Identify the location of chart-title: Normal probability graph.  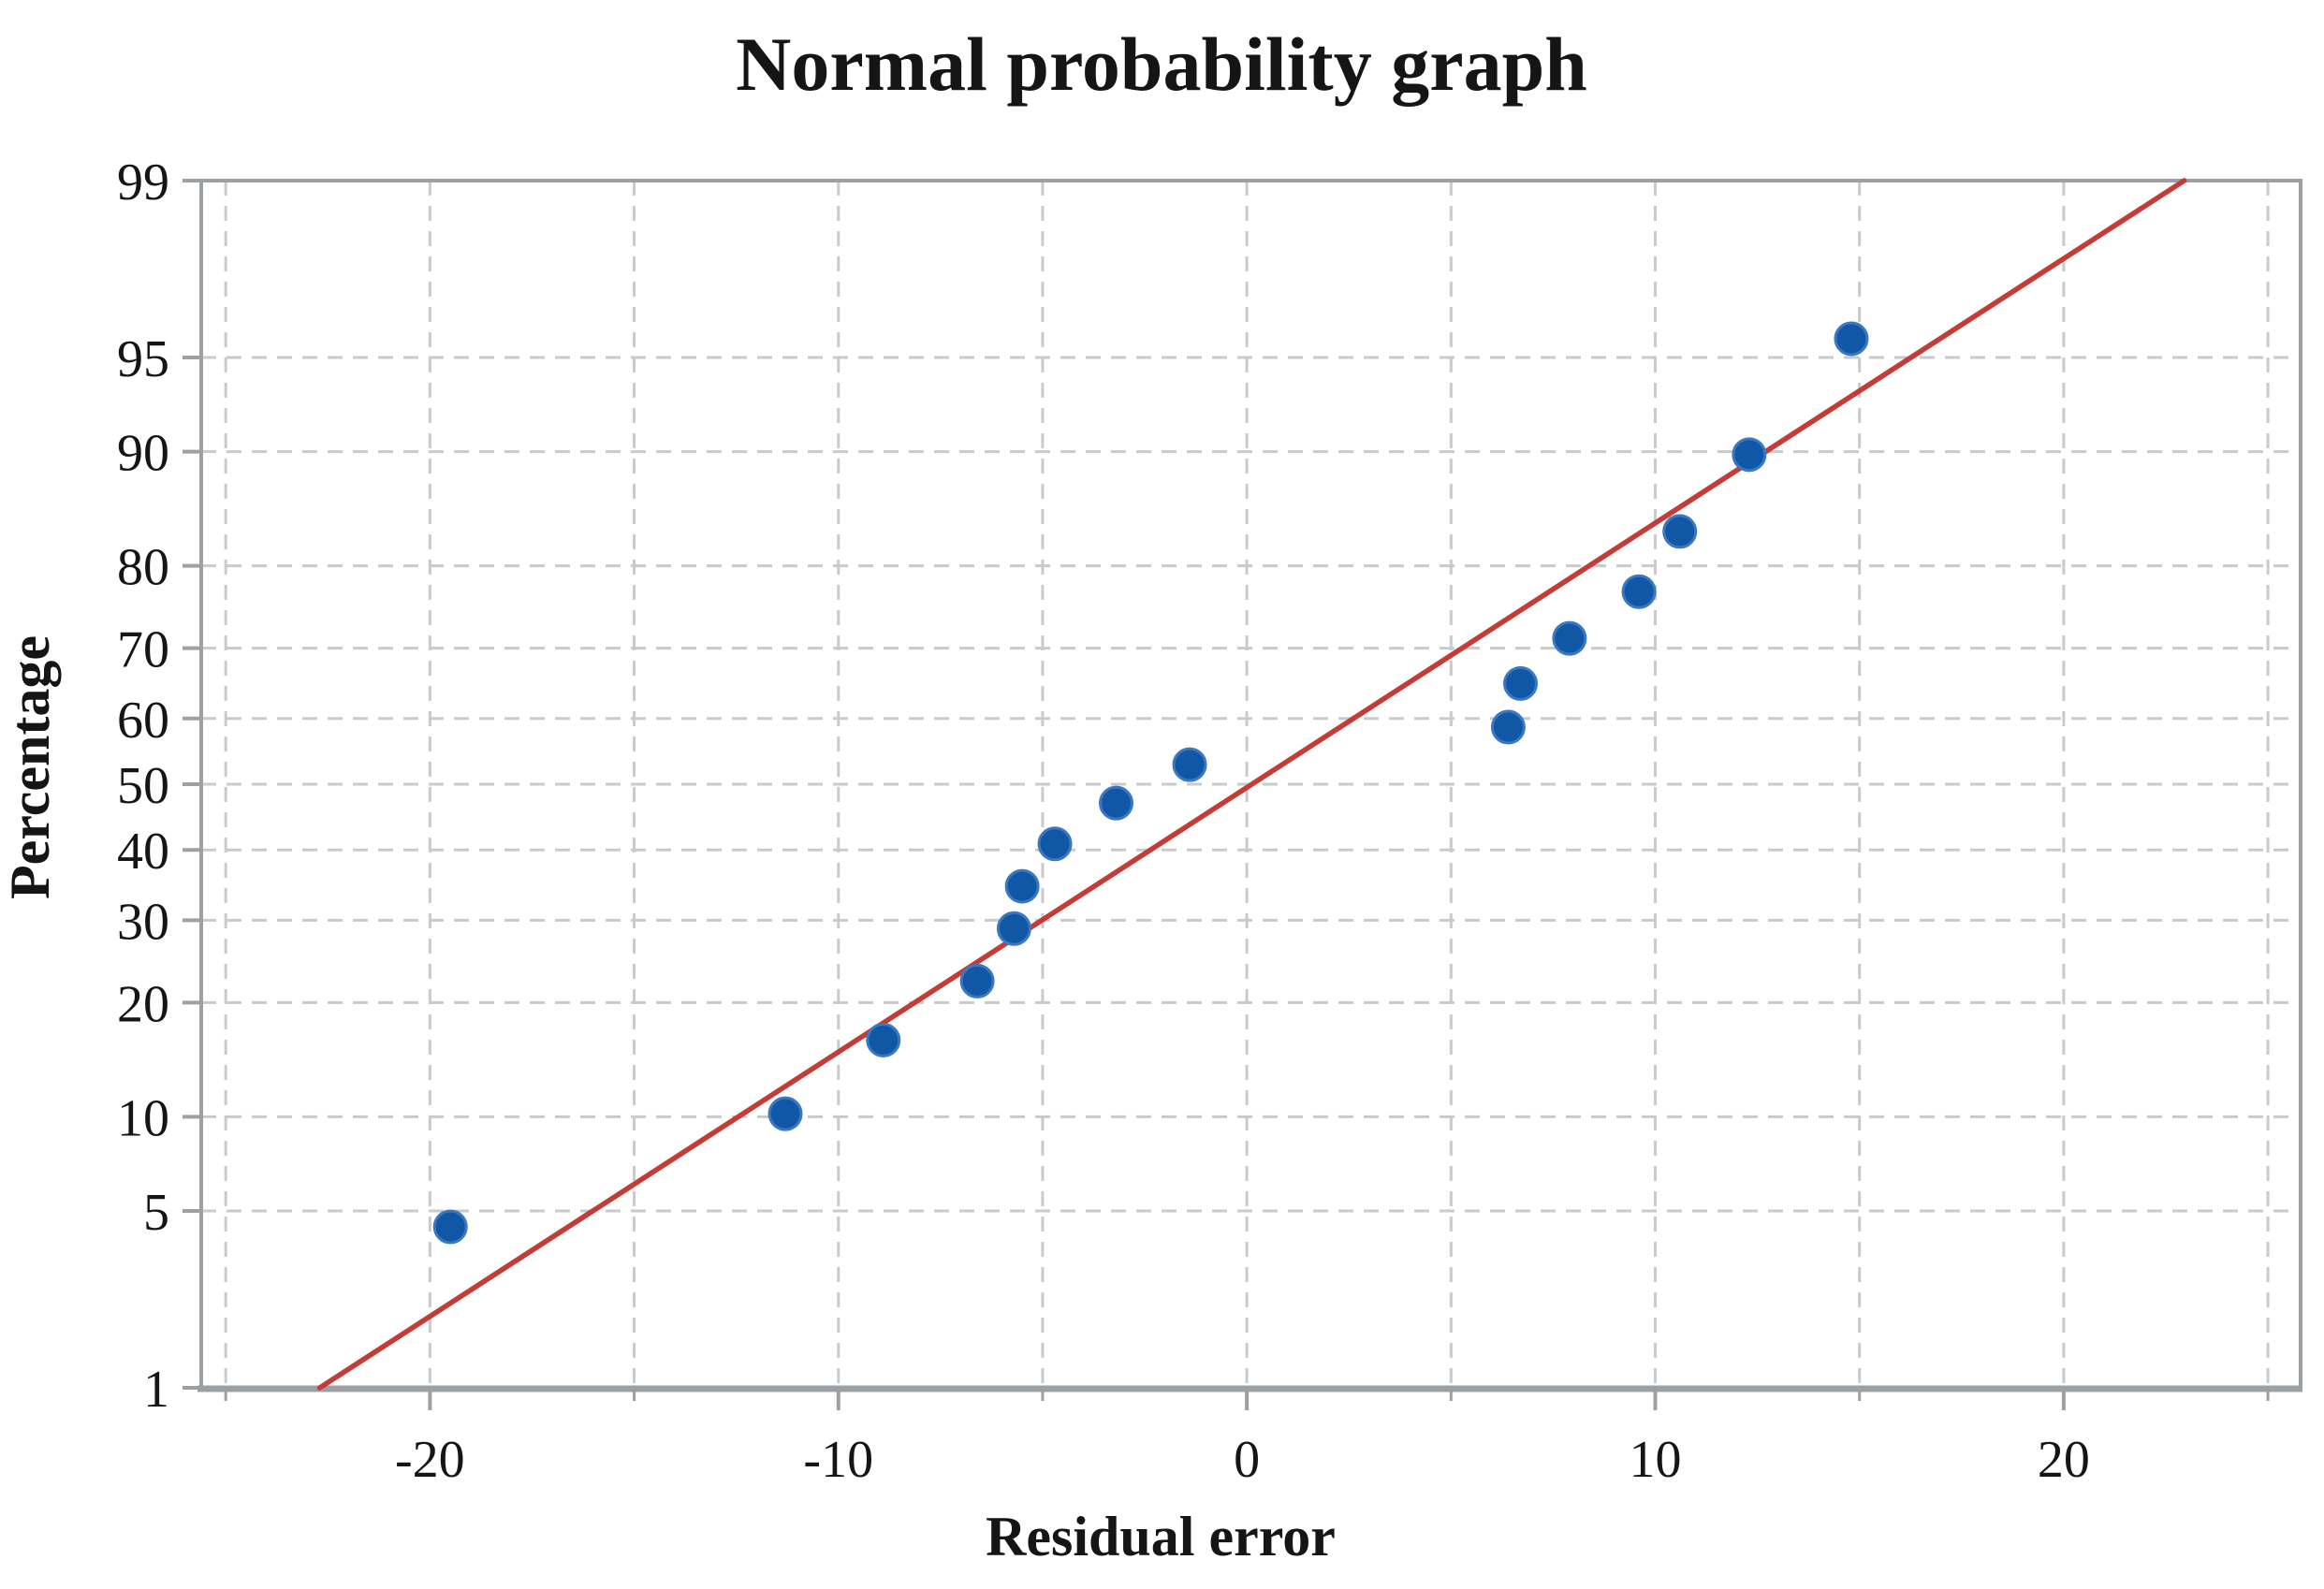
(1161, 64).